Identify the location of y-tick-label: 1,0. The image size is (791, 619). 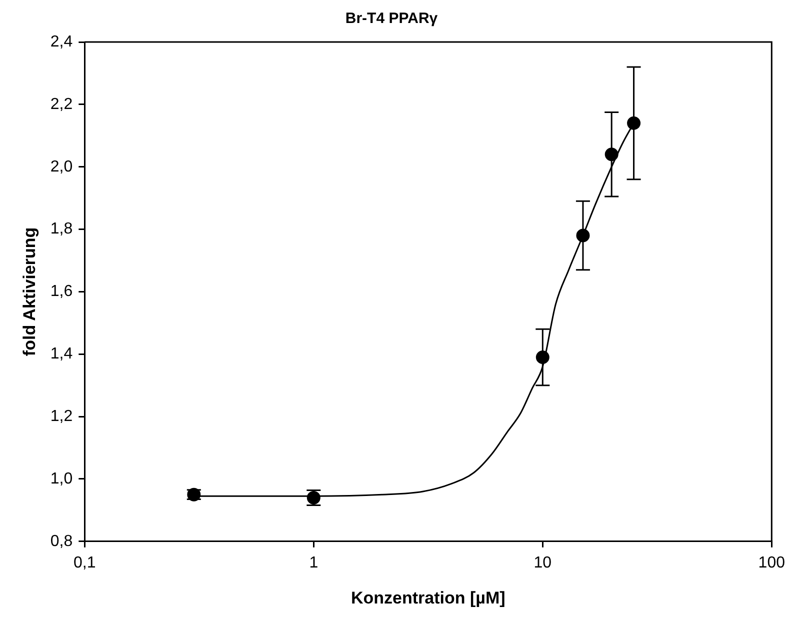
(61, 479).